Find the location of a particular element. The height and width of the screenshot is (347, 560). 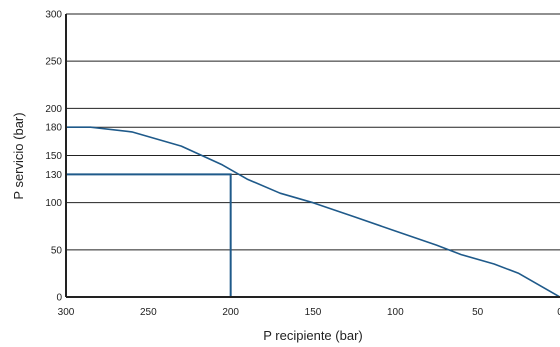

y-tick-label-150: 150 is located at coordinates (53, 156).